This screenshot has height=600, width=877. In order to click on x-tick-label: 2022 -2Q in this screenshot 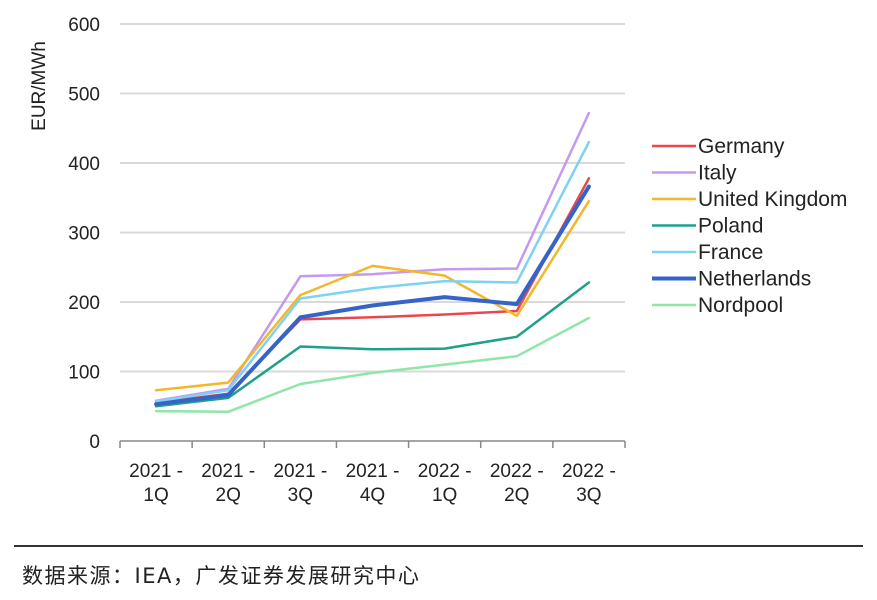, I will do `click(517, 483)`.